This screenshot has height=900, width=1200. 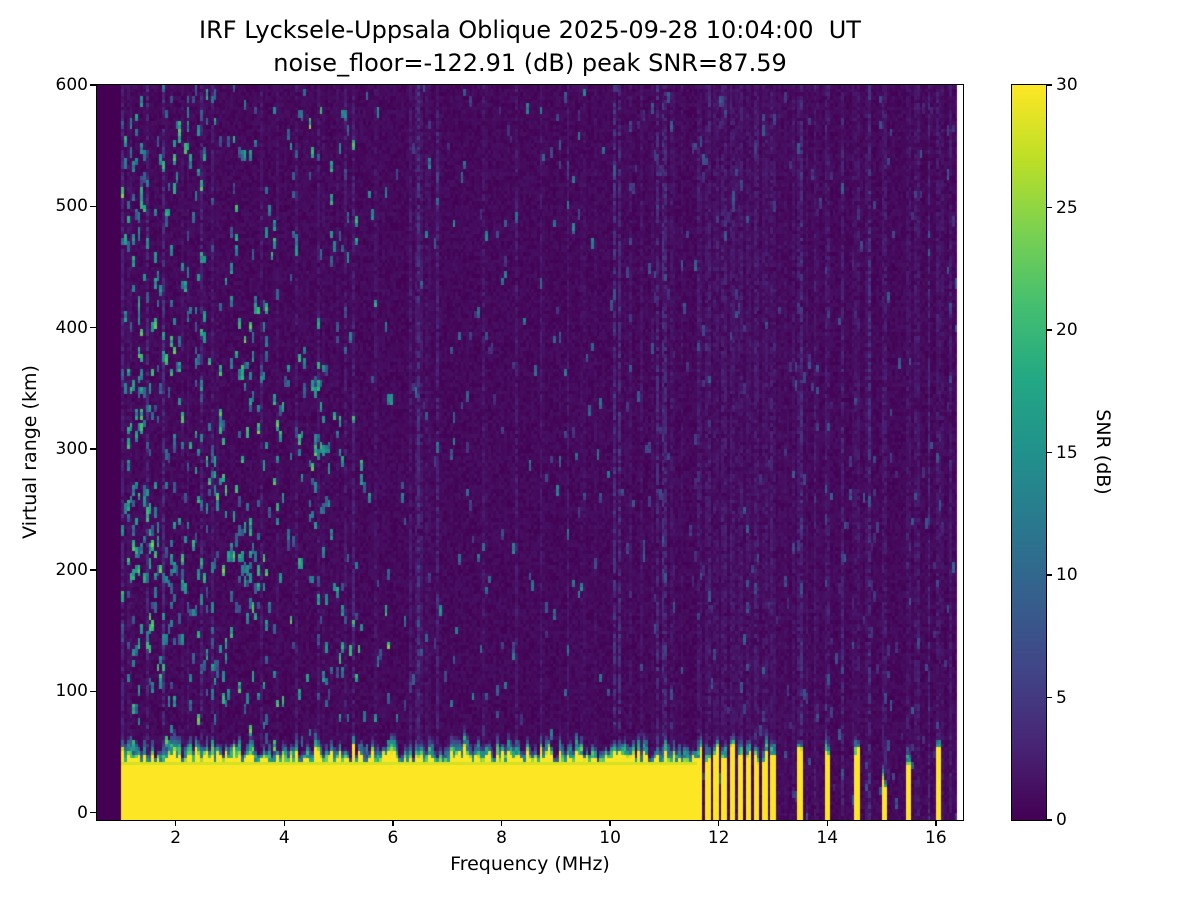 I want to click on x-tick-label: 6, so click(x=393, y=838).